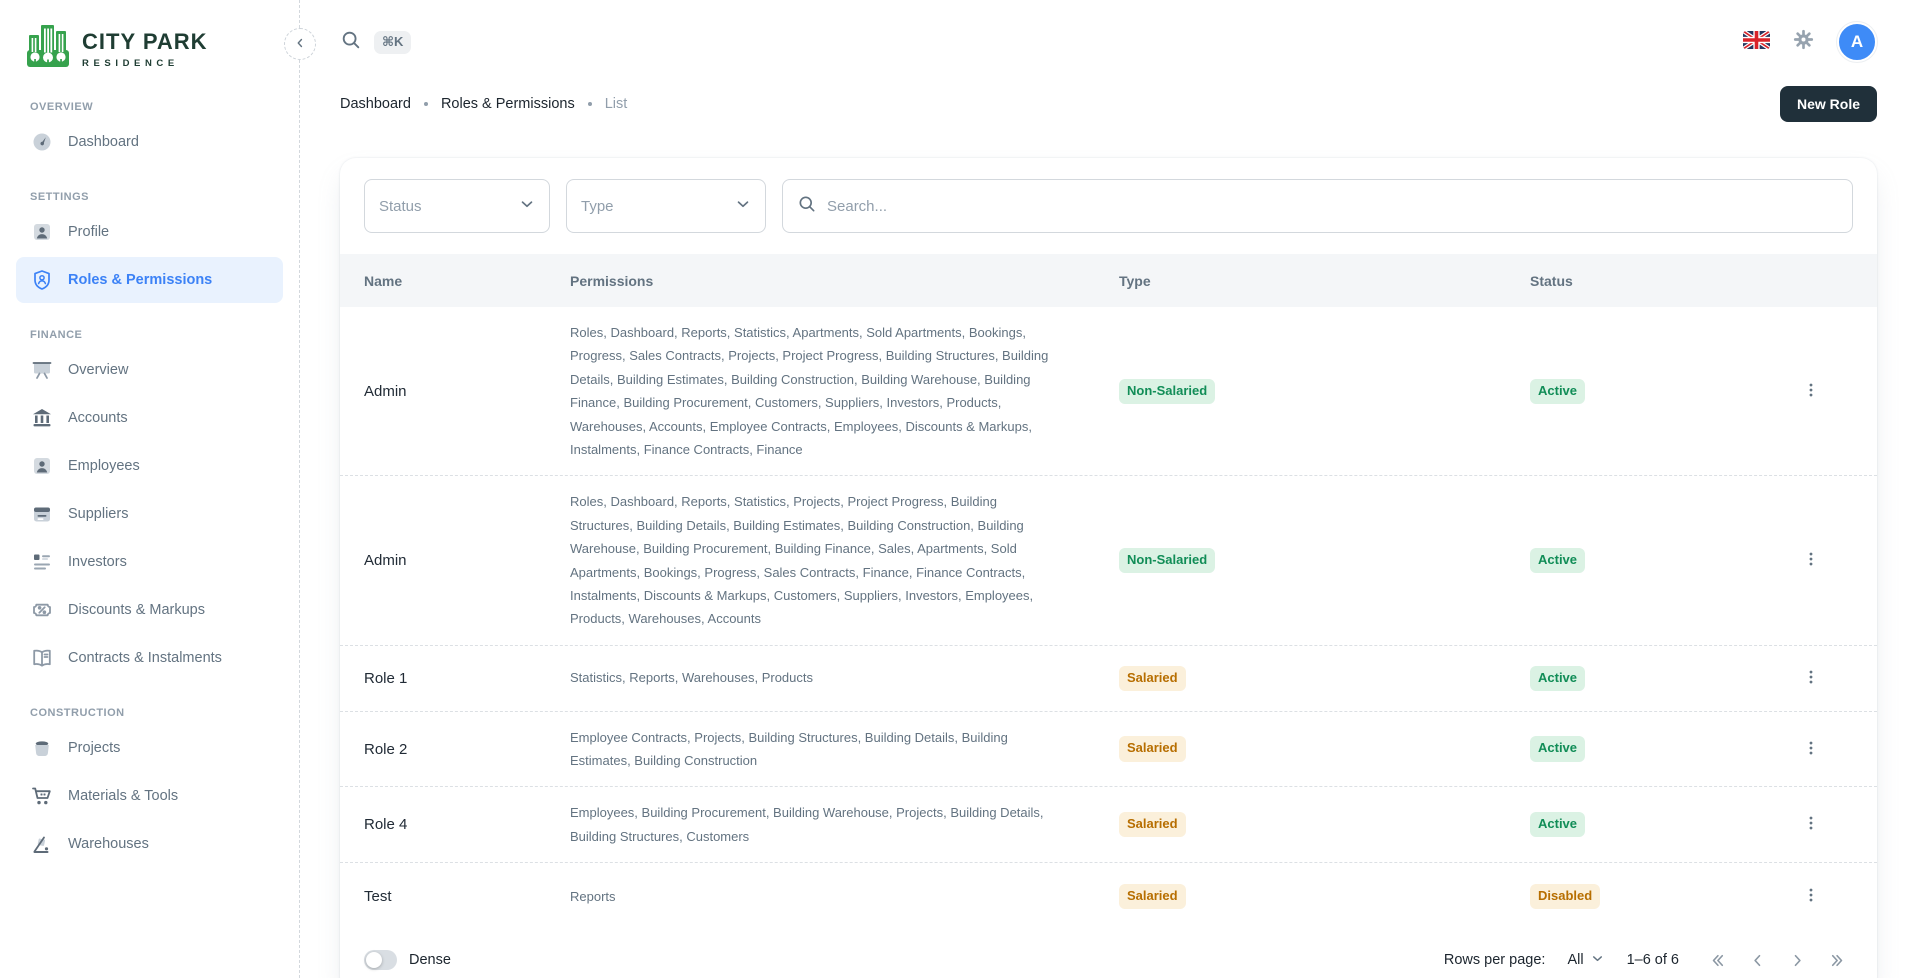 This screenshot has height=978, width=1920. I want to click on first-page-button, so click(1717, 960).